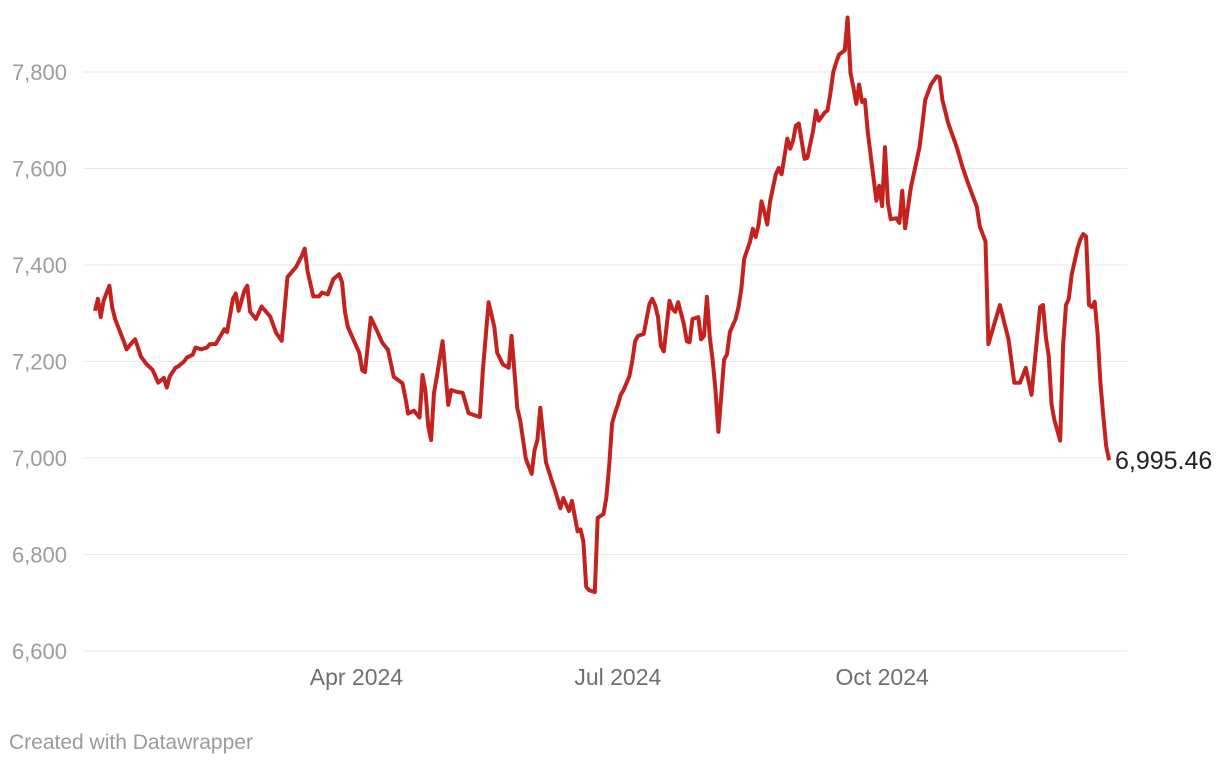 The width and height of the screenshot is (1220, 768). Describe the element at coordinates (39, 458) in the screenshot. I see `y-axis-tick-label: 7,000` at that location.